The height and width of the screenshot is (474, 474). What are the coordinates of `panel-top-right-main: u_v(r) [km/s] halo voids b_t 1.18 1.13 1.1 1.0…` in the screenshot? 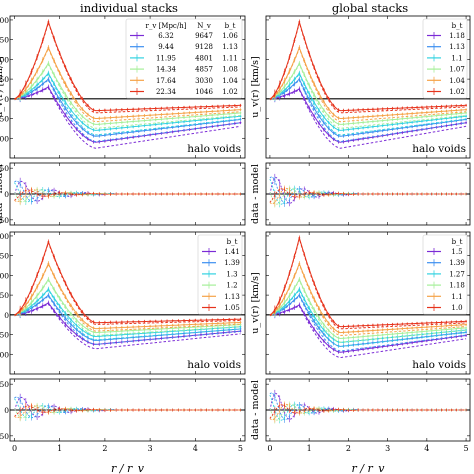 It's located at (360, 87).